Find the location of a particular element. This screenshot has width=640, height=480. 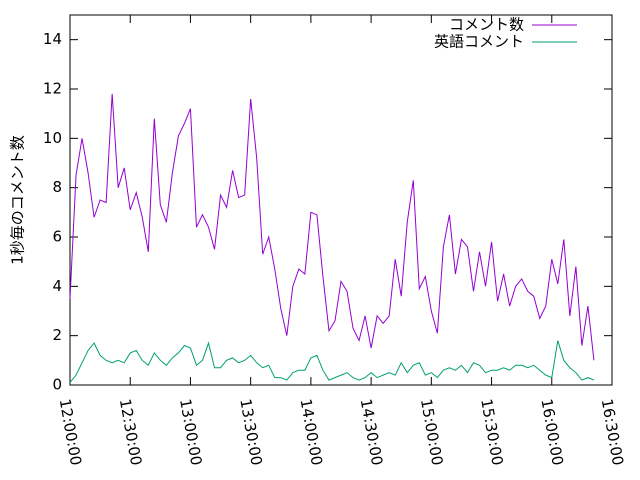

x-tick-label: 12:00:00 is located at coordinates (70, 431).